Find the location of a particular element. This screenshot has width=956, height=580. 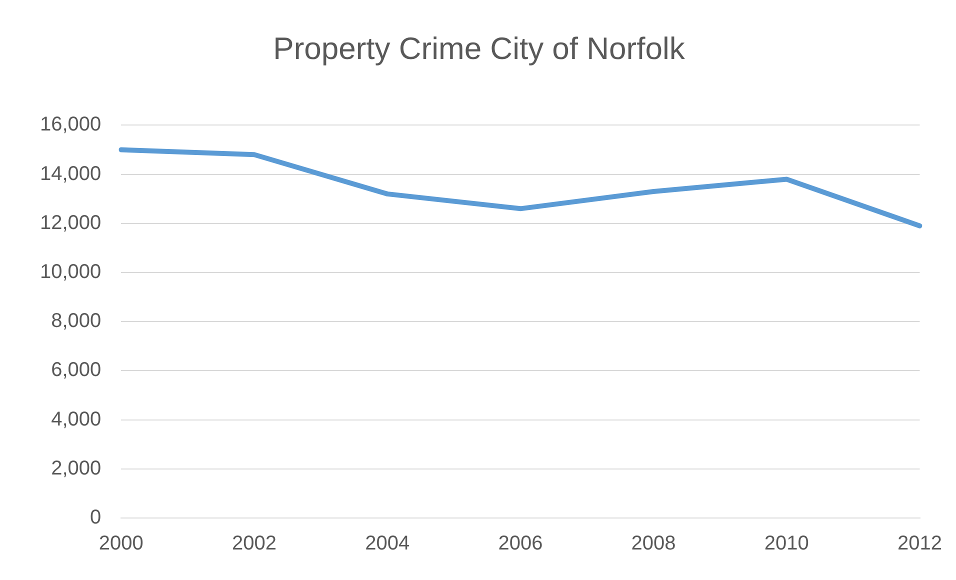

x-tick-label: 2004 is located at coordinates (387, 543).